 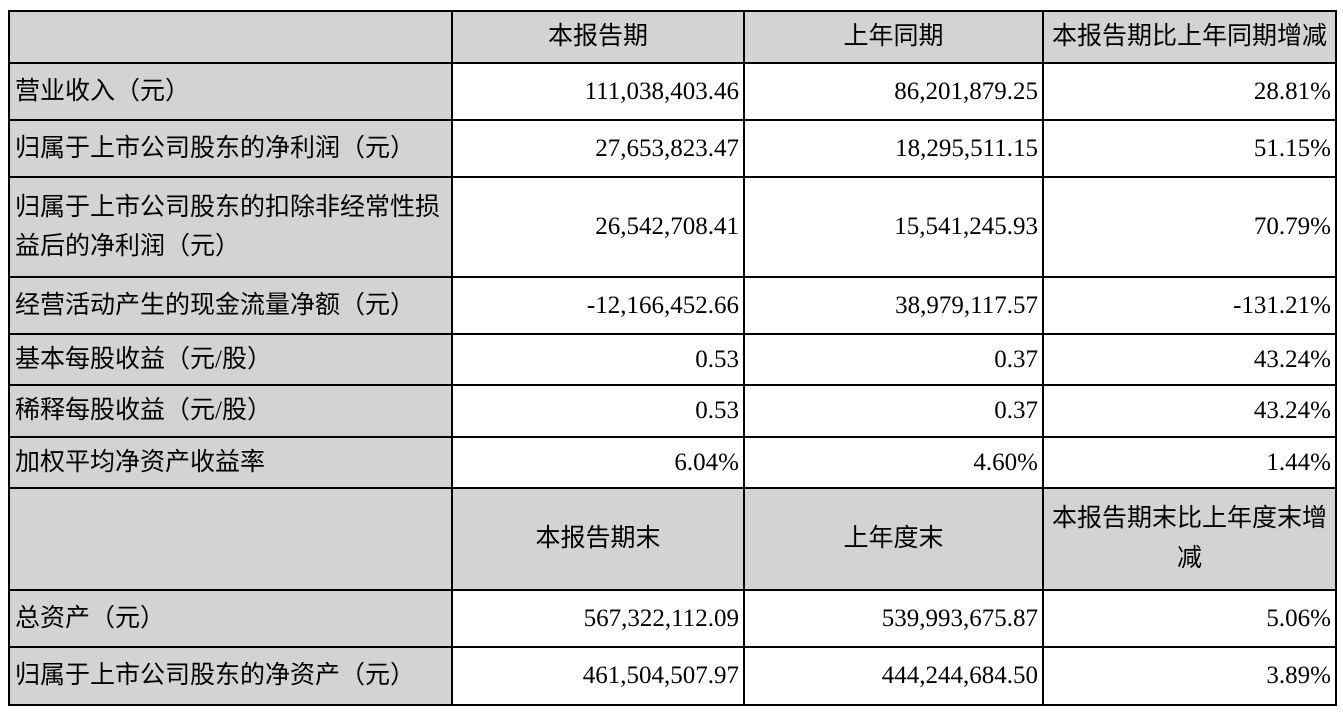 I want to click on cell-cash-flow-prior: 38,979,117.57, so click(x=893, y=305).